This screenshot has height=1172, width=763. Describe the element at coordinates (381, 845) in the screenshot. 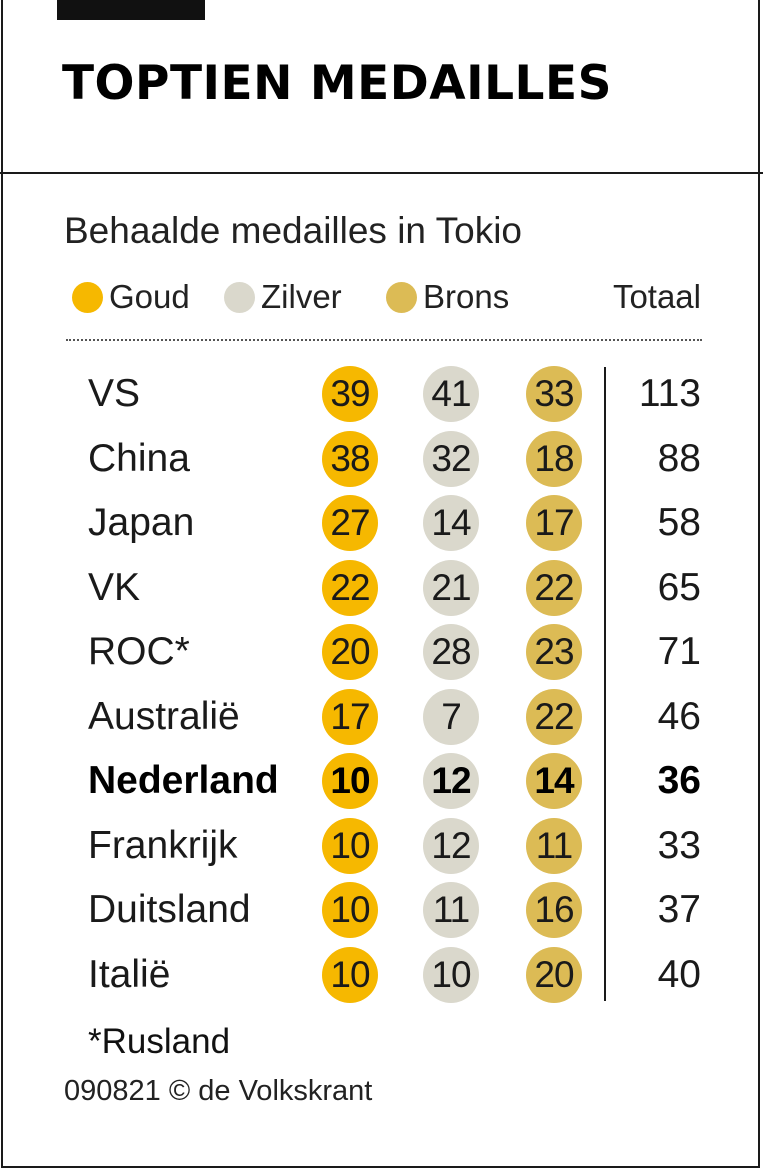

I see `table-row: Frankrijk 10 12 11 33` at that location.